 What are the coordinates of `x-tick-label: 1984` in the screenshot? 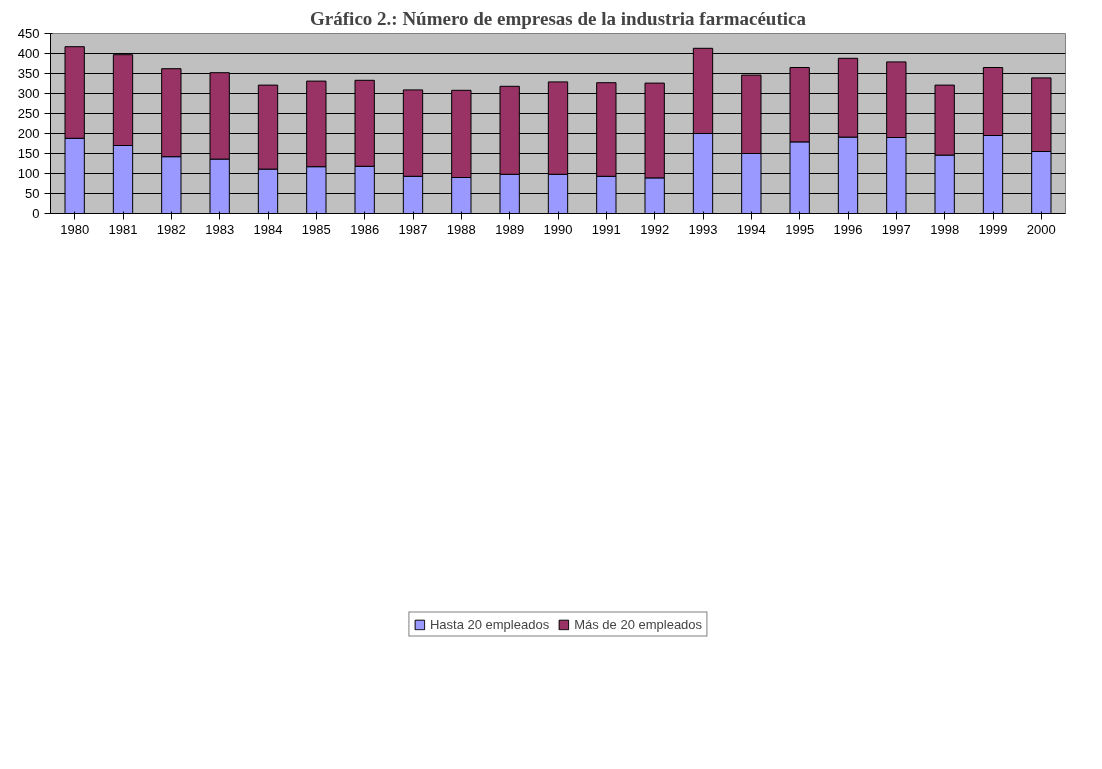 It's located at (268, 229).